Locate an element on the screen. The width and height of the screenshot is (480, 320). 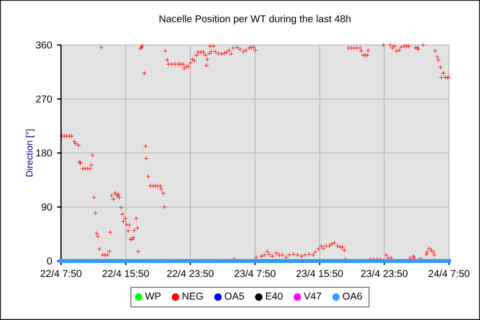
y-axis-title: Direction [°] is located at coordinates (30, 153).